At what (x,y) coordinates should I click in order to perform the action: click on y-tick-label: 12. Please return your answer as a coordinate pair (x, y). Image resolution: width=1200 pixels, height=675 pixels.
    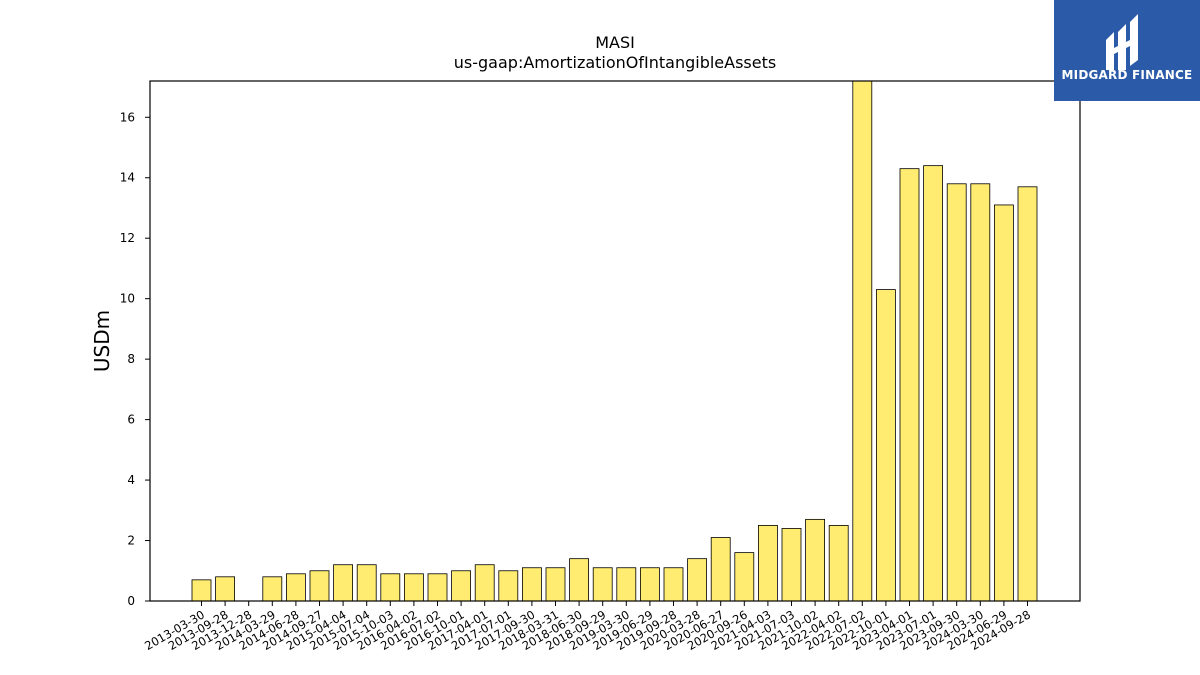
    Looking at the image, I should click on (127, 238).